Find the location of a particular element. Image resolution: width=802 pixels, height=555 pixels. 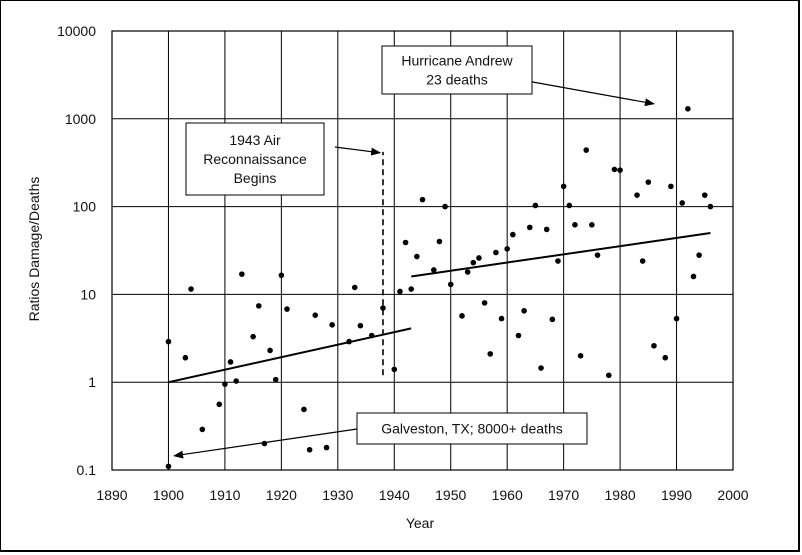

x-tick-label: 1900 is located at coordinates (168, 495).